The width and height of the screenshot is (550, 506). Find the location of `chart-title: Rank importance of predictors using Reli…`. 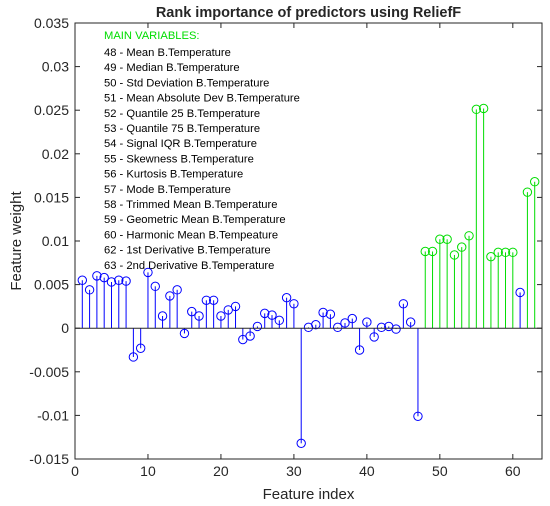

chart-title: Rank importance of predictors using Reli… is located at coordinates (308, 13).